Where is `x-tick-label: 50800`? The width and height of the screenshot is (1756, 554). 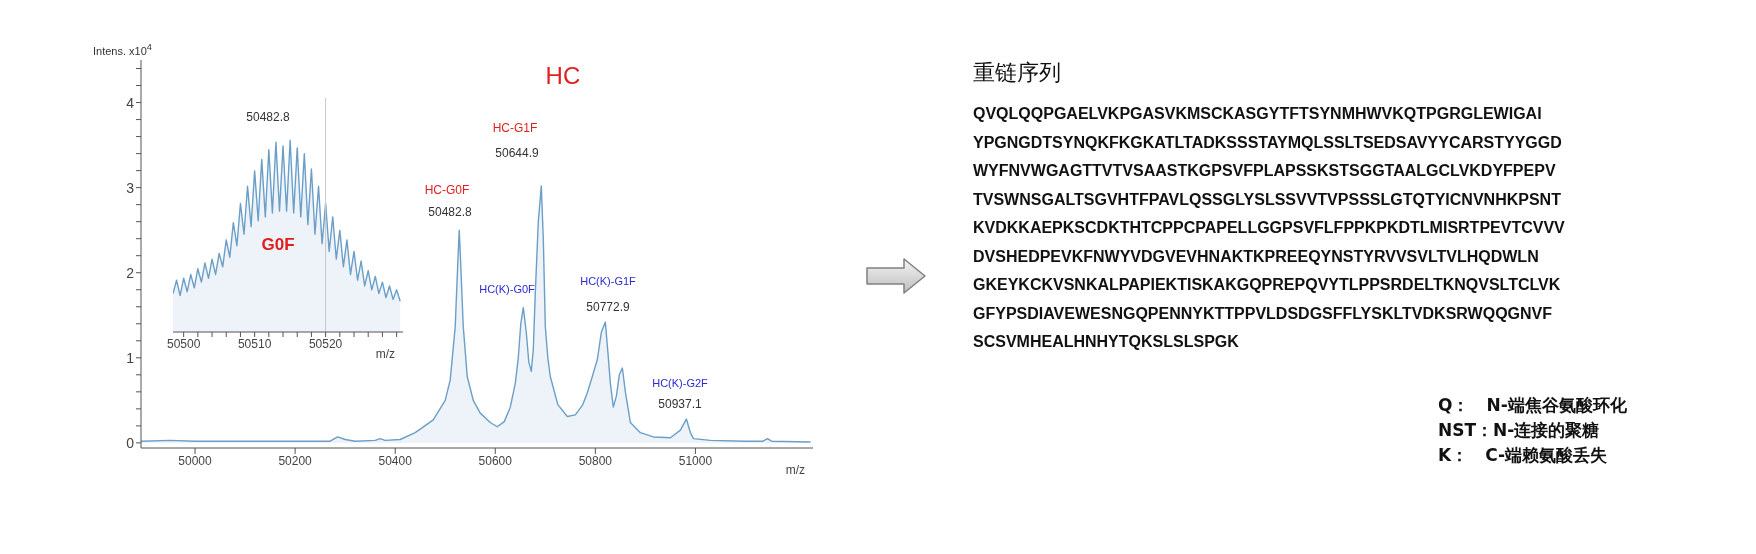 x-tick-label: 50800 is located at coordinates (595, 460).